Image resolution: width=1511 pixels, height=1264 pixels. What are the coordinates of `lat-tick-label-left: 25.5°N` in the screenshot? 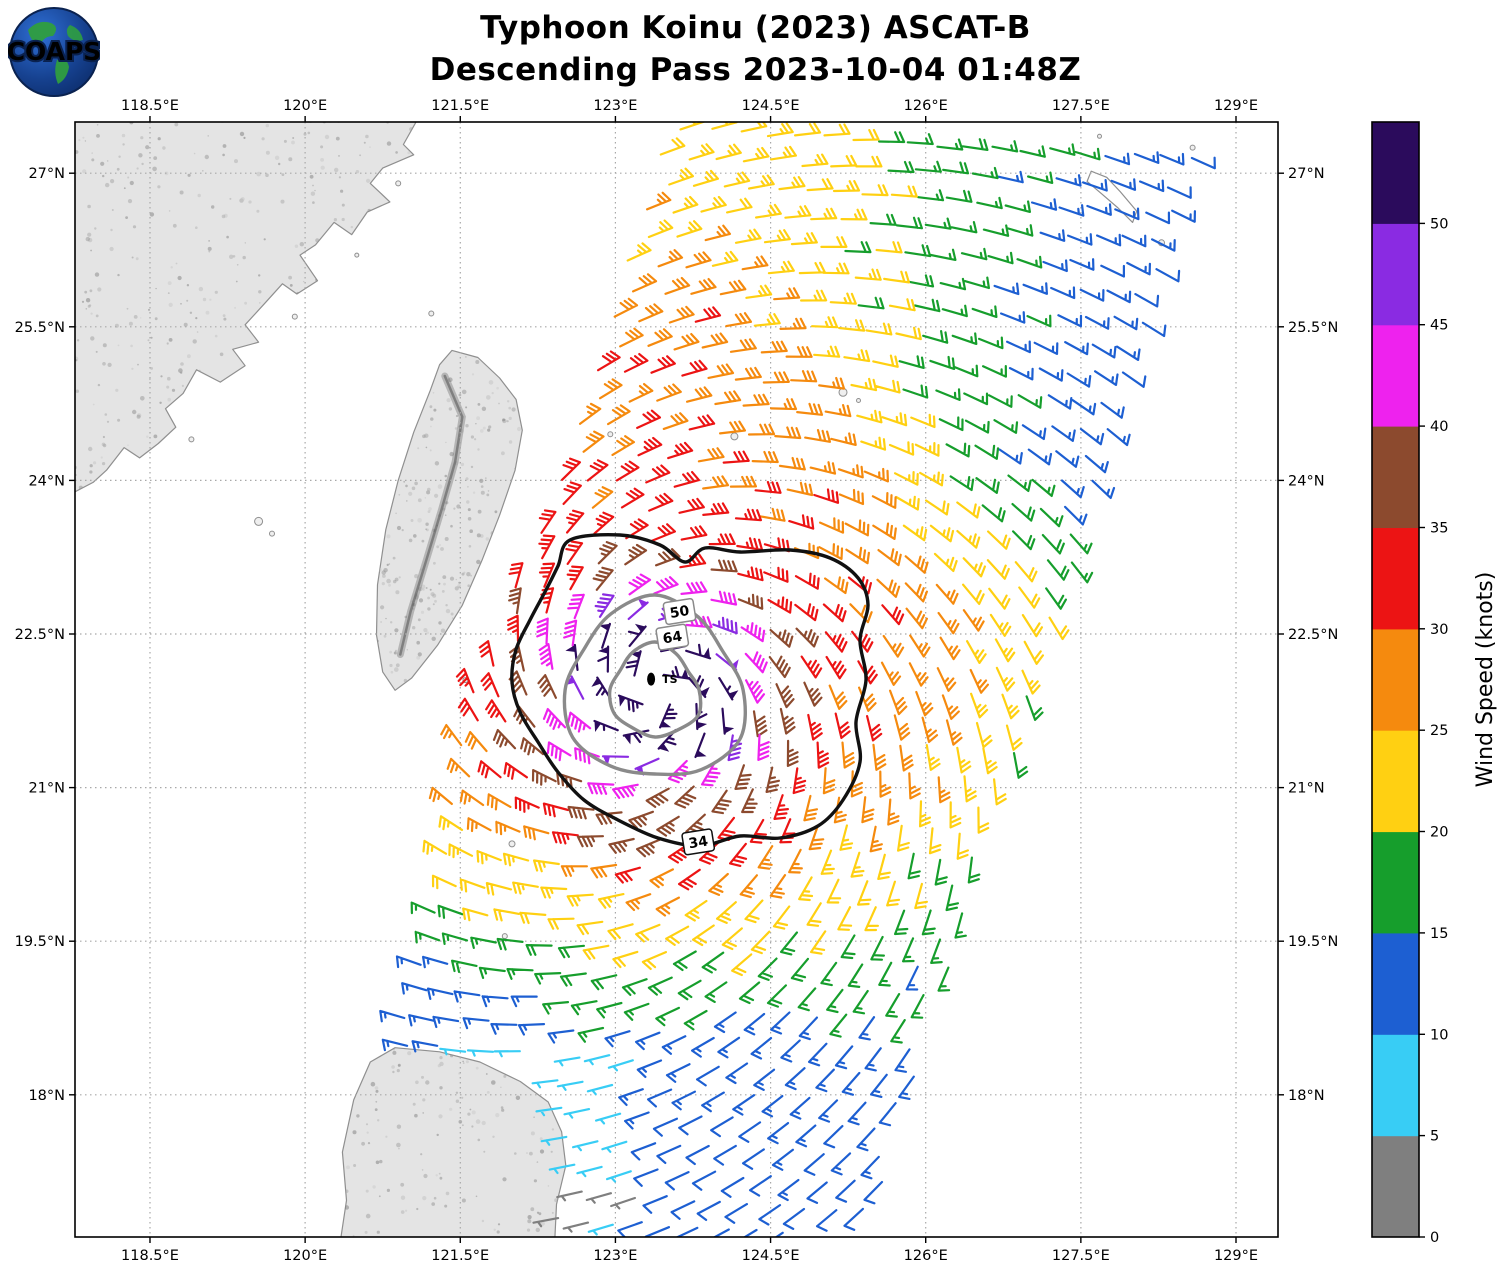 It's located at (40, 328).